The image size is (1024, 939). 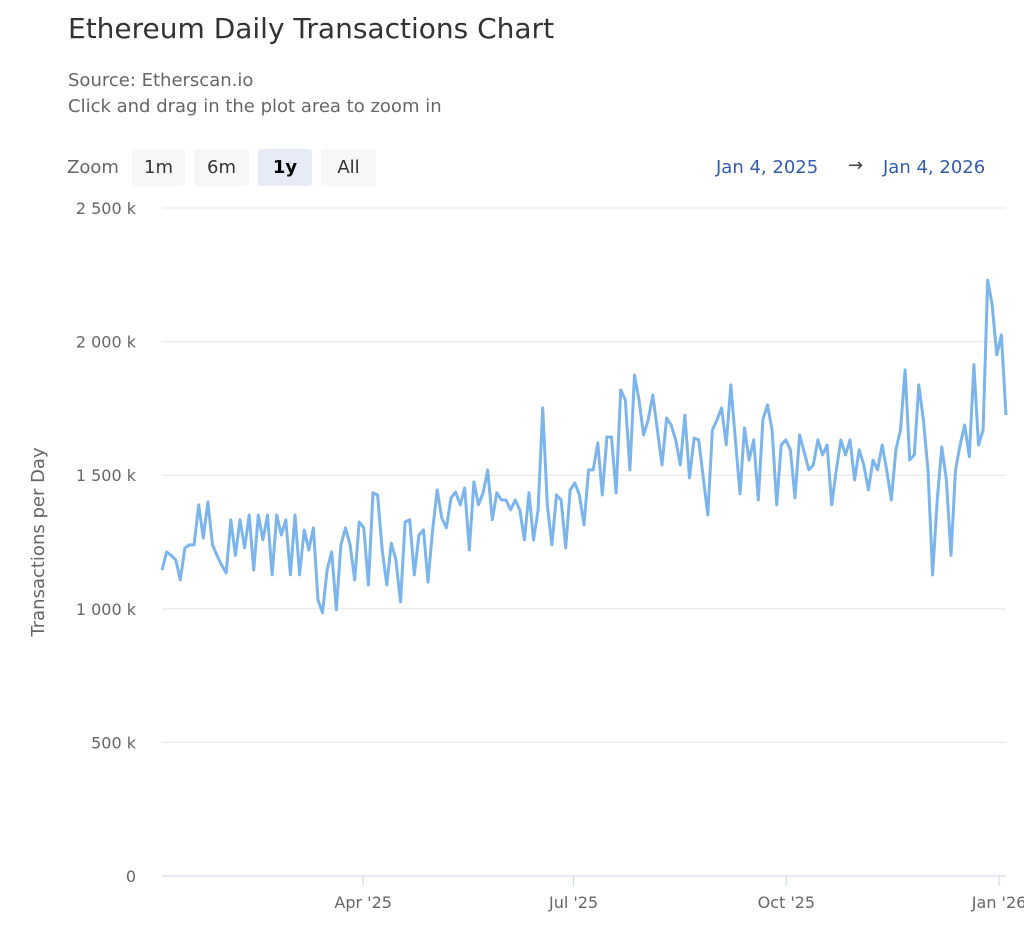 I want to click on y-axis-title: Transactions per Day, so click(x=38, y=542).